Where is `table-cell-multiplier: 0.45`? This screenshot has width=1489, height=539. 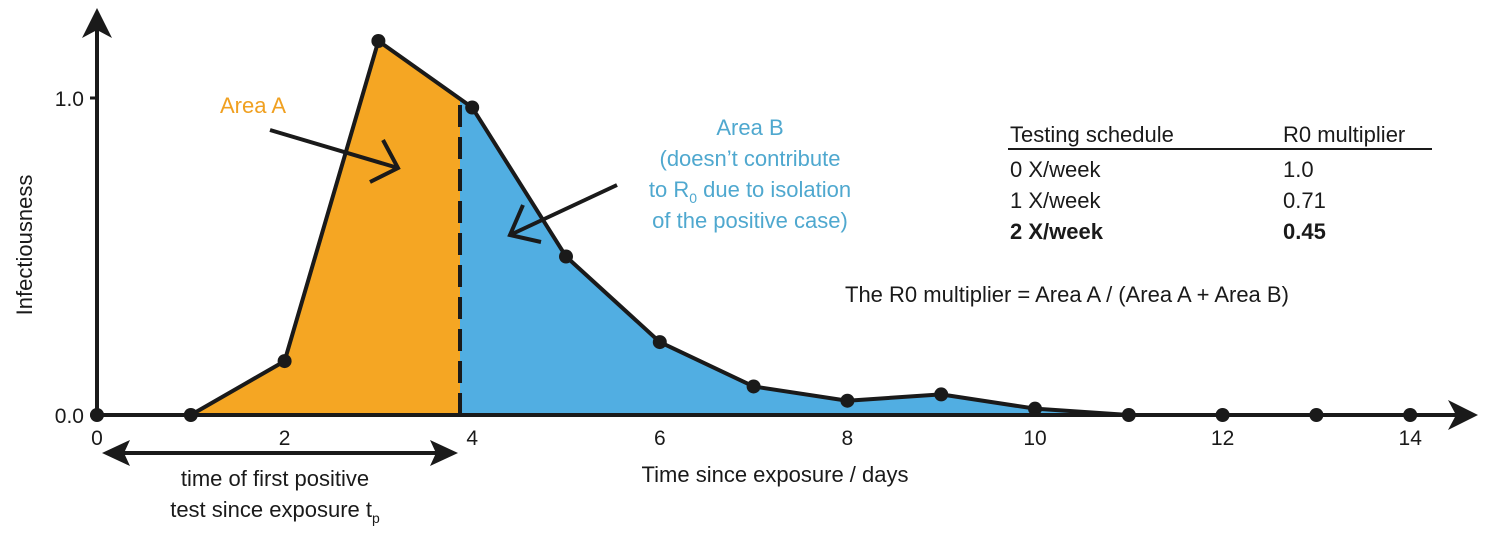 table-cell-multiplier: 0.45 is located at coordinates (1304, 231).